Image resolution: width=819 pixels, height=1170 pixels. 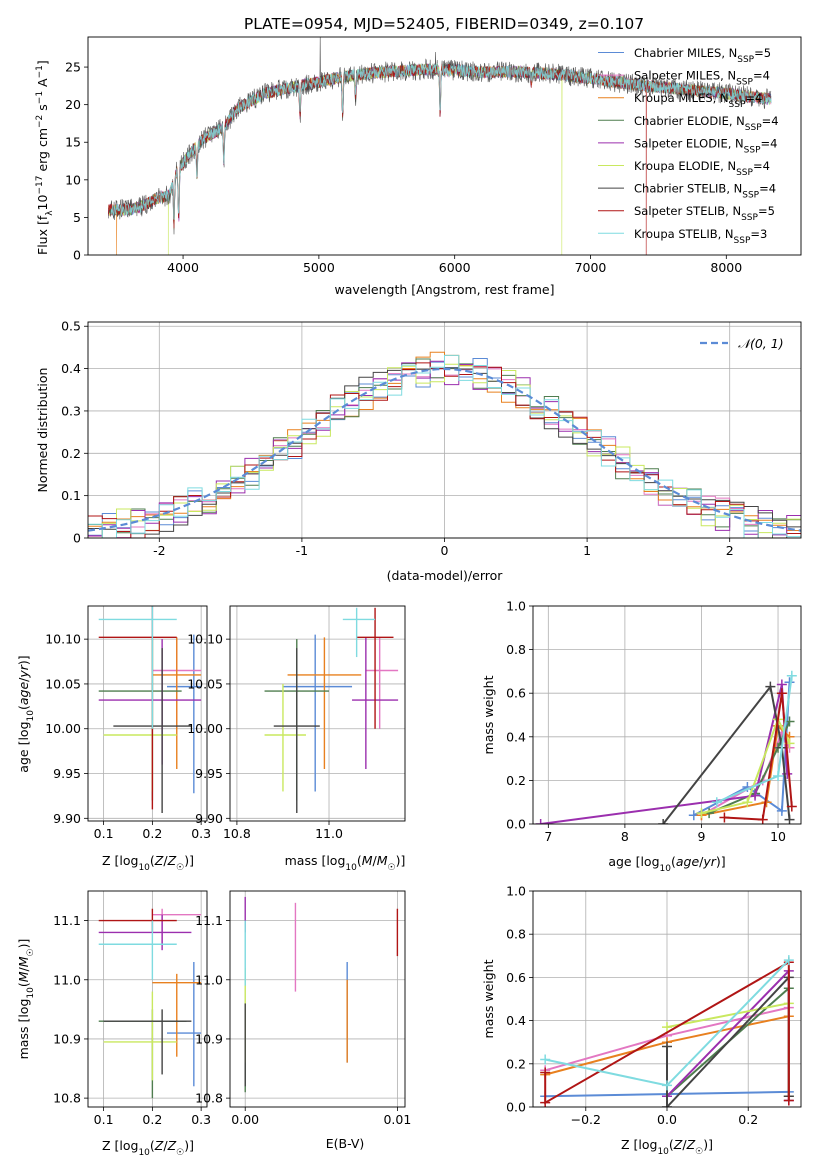 I want to click on x-tick-label: 0.3, so click(x=201, y=833).